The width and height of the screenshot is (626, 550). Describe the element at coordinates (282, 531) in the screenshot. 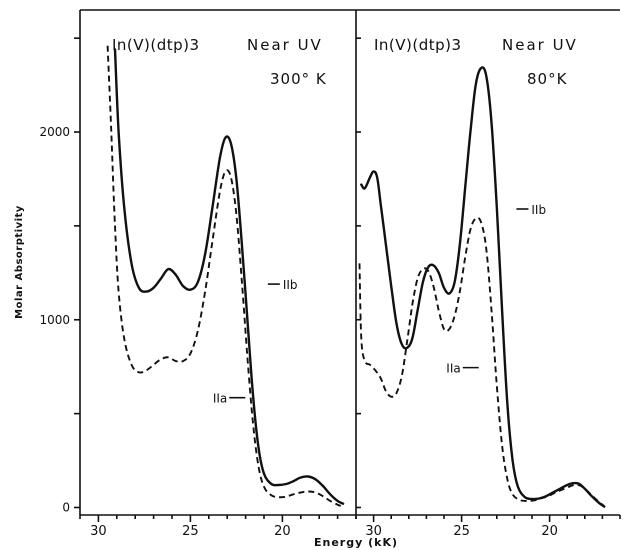

I see `x-tick-label-20-300k: 20` at that location.